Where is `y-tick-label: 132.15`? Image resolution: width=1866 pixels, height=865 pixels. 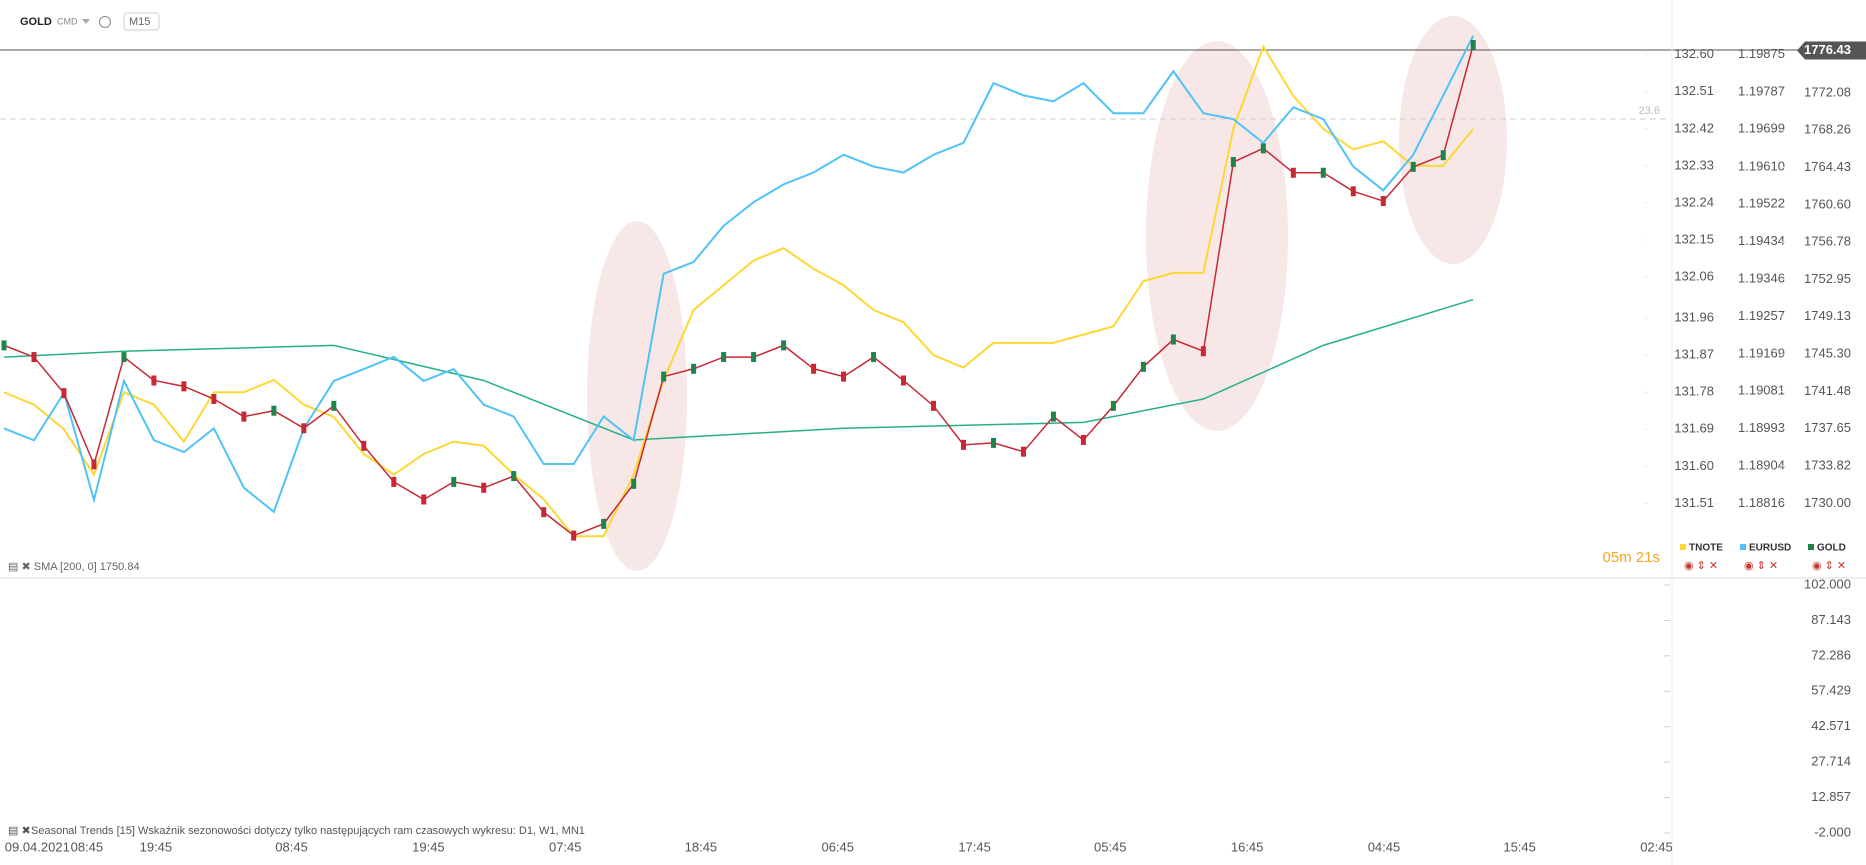
y-tick-label: 132.15 is located at coordinates (1694, 238).